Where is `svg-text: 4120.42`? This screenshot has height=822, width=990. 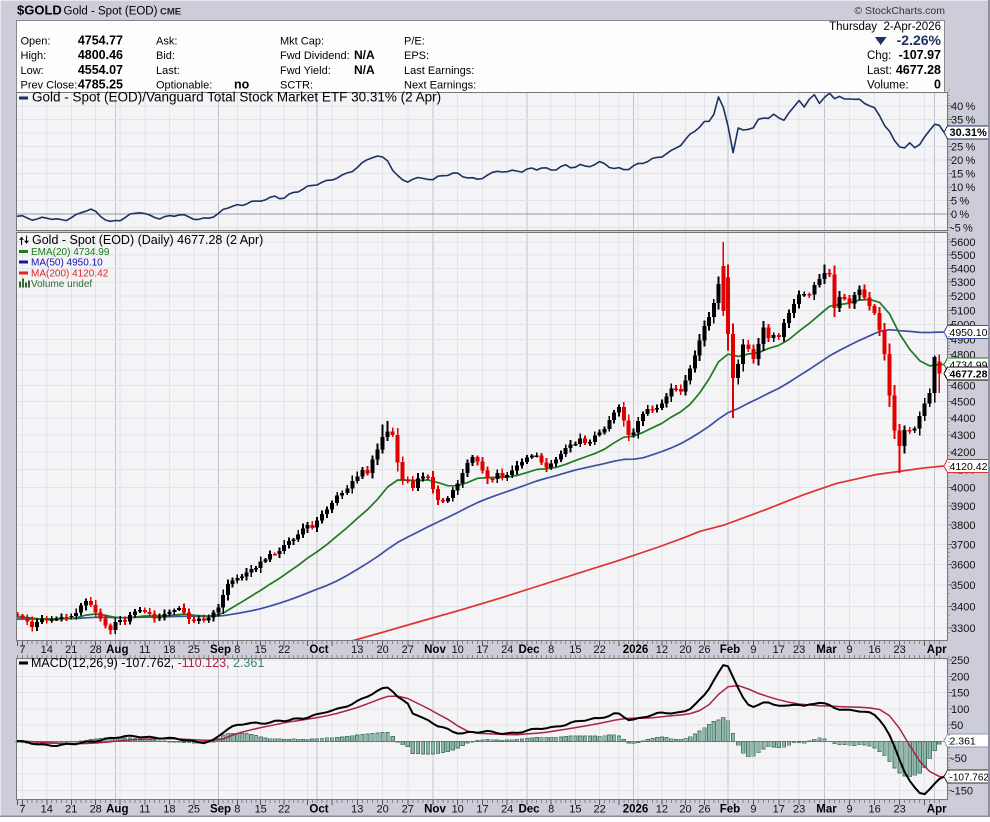
svg-text: 4120.42 is located at coordinates (969, 467).